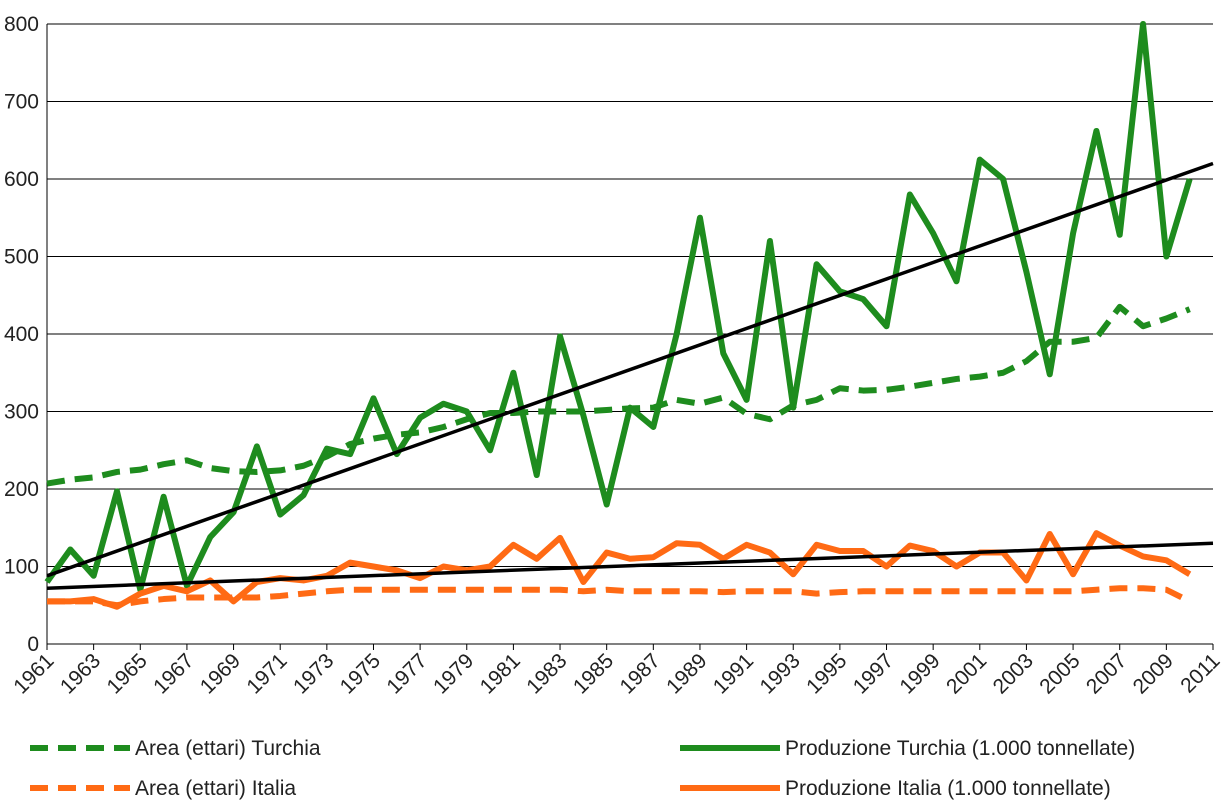 Image resolution: width=1221 pixels, height=806 pixels. Describe the element at coordinates (948, 788) in the screenshot. I see `legend-label: Produzione Italia (1.000 tonnellate)` at that location.